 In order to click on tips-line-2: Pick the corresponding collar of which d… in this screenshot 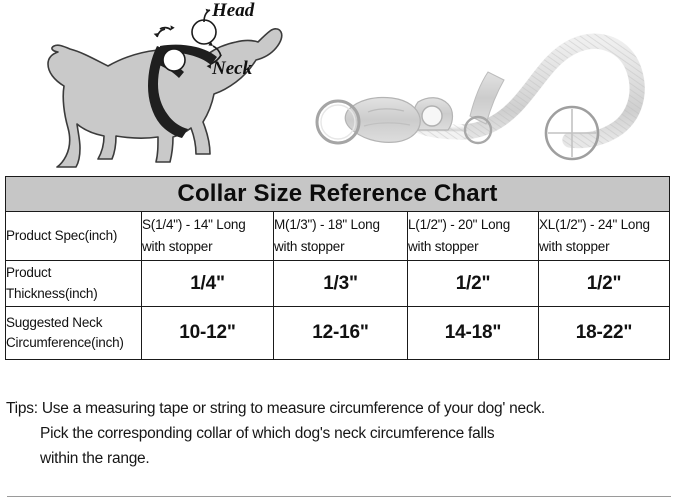, I will do `click(267, 433)`.